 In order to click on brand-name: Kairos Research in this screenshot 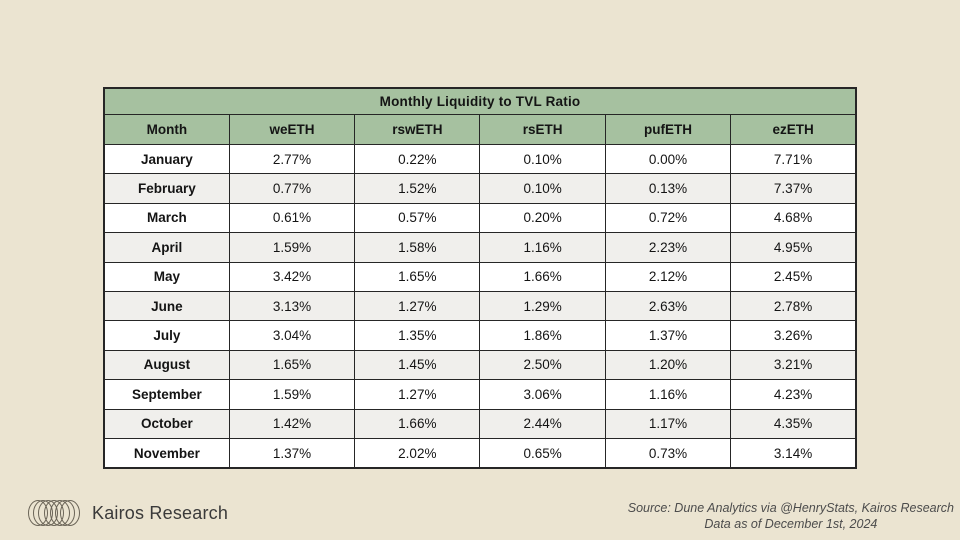, I will do `click(160, 512)`.